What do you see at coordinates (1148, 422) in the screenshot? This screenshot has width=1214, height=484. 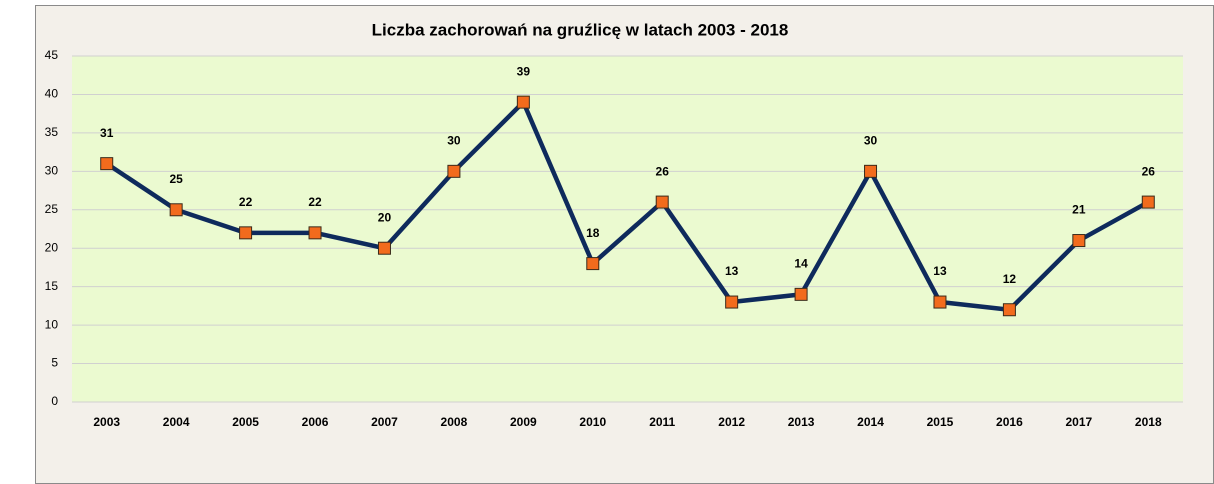 I see `x-tick-label: 2018` at bounding box center [1148, 422].